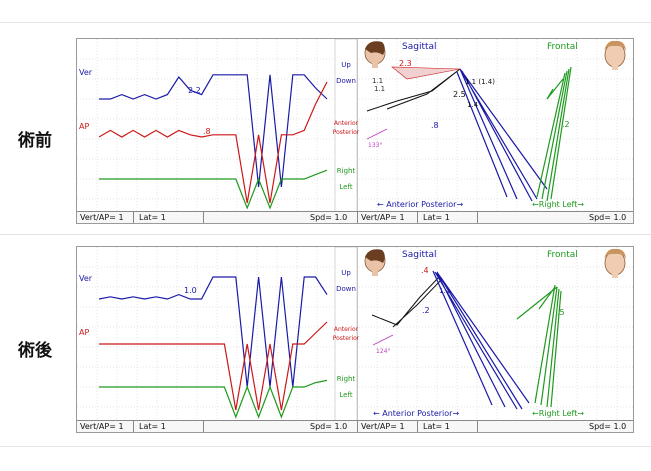 This screenshot has height=471, width=651. What do you see at coordinates (190, 290) in the screenshot?
I see `marker-vertical: 1.0` at bounding box center [190, 290].